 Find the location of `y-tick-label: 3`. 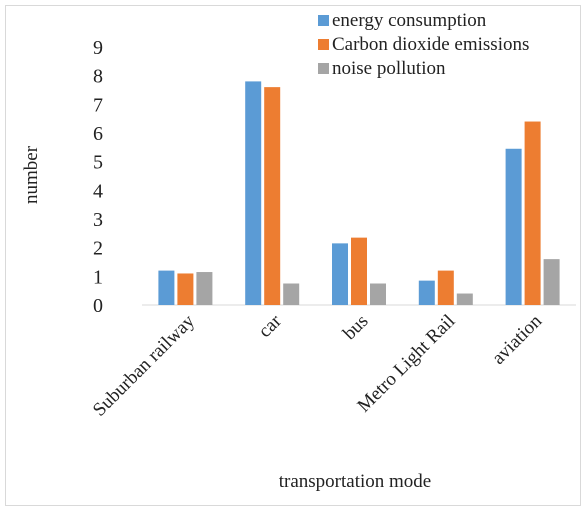

y-tick-label: 3 is located at coordinates (98, 220).